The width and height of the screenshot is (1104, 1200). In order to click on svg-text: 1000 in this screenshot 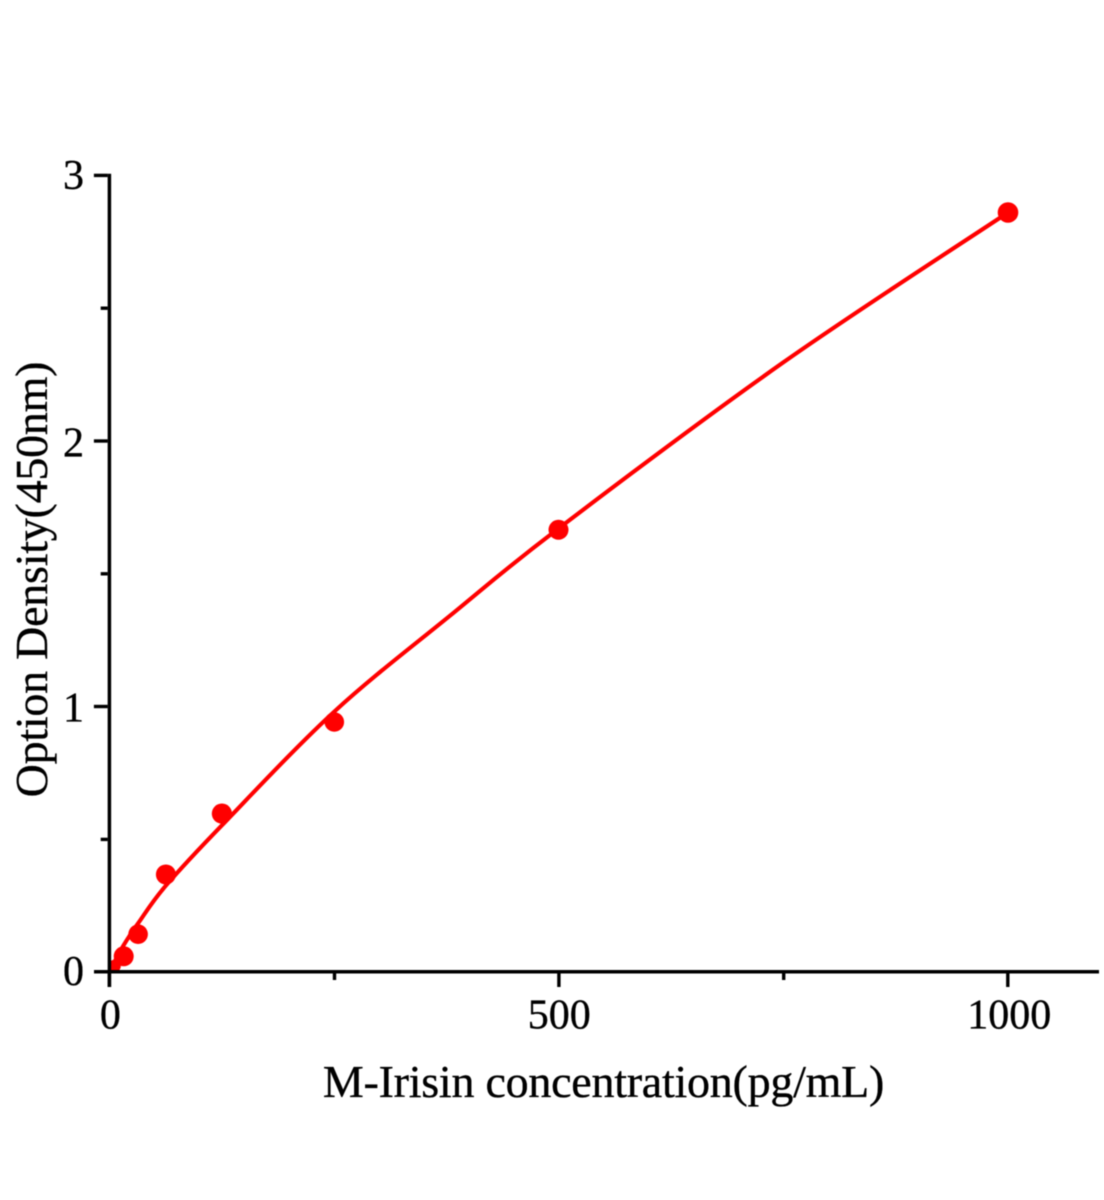, I will do `click(1009, 1016)`.